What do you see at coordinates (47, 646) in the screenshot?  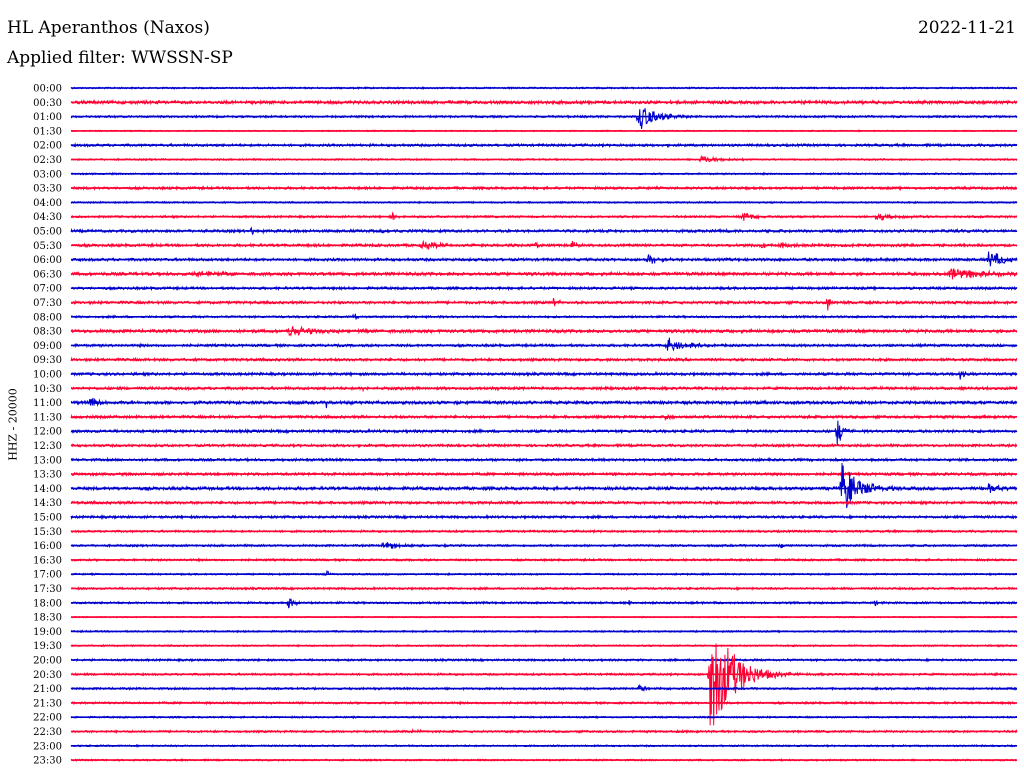 I see `time-tick-label: 19:30` at bounding box center [47, 646].